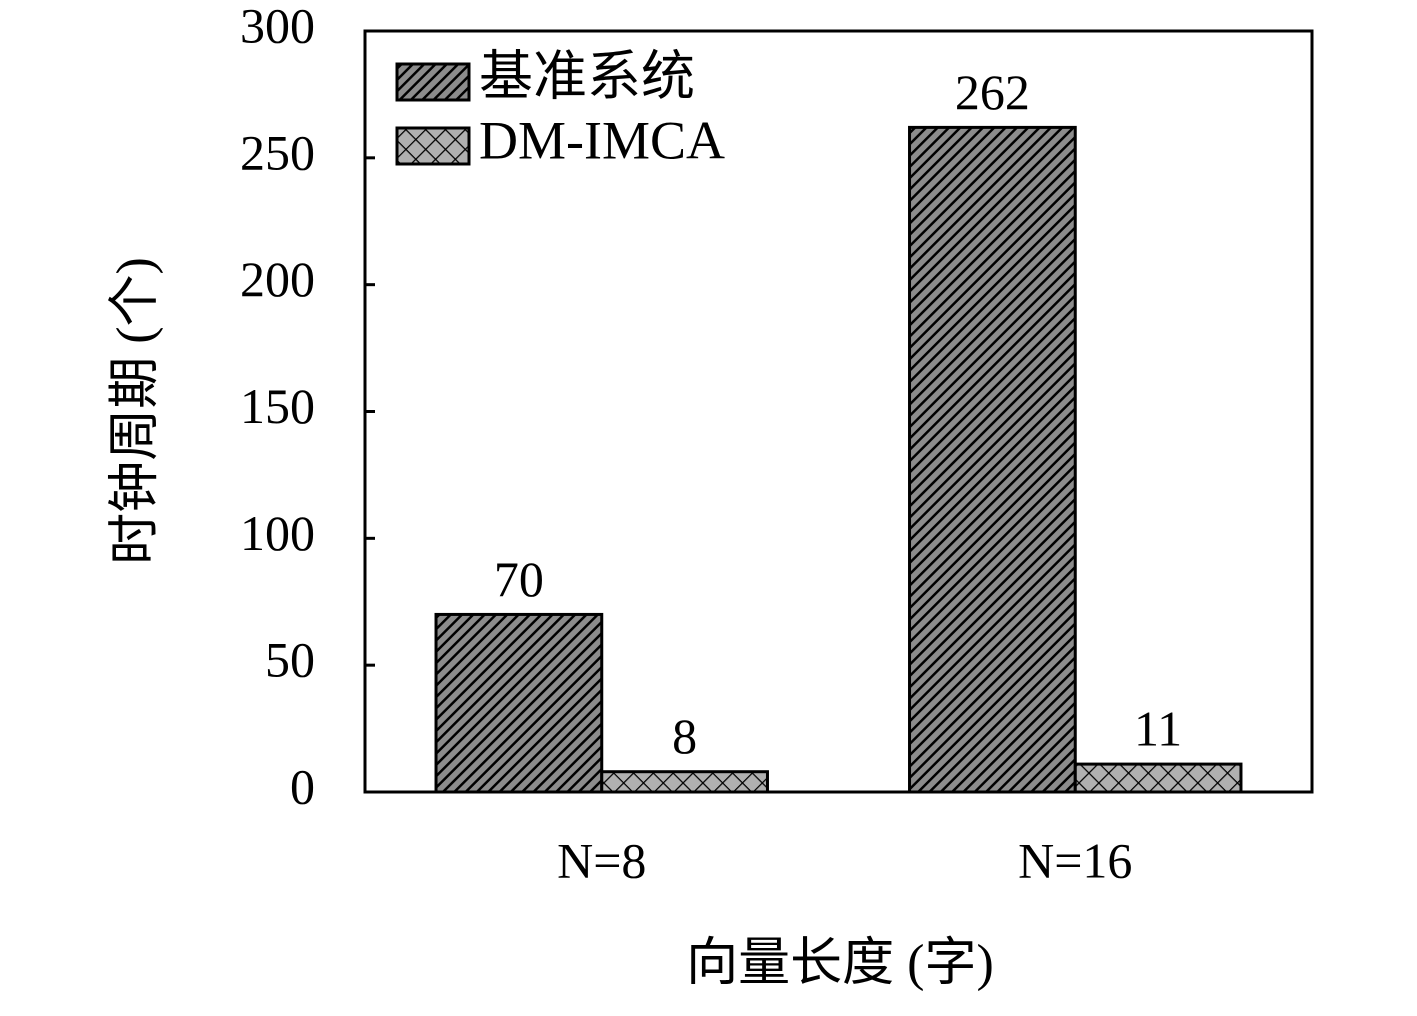  Describe the element at coordinates (277, 152) in the screenshot. I see `y-tick-label: 250` at that location.